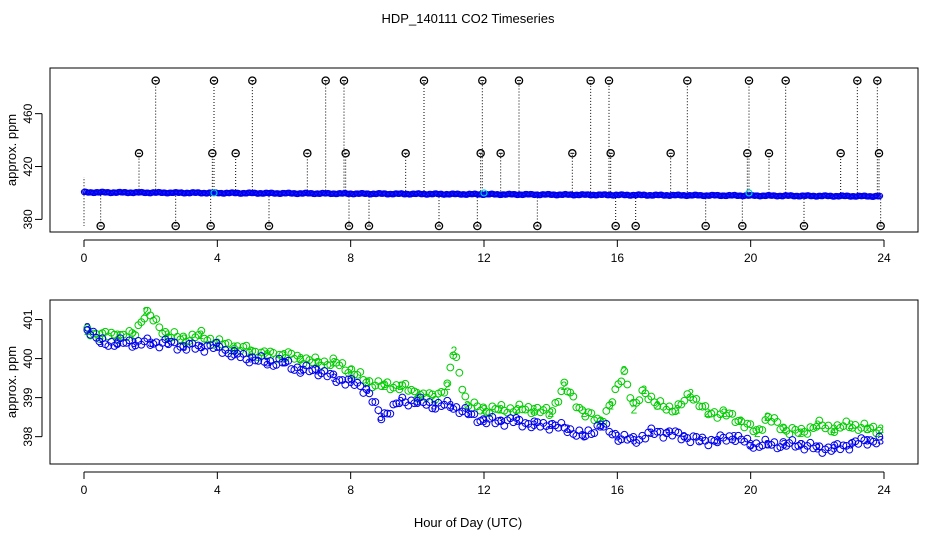  I want to click on x-tick-label: 4, so click(217, 258).